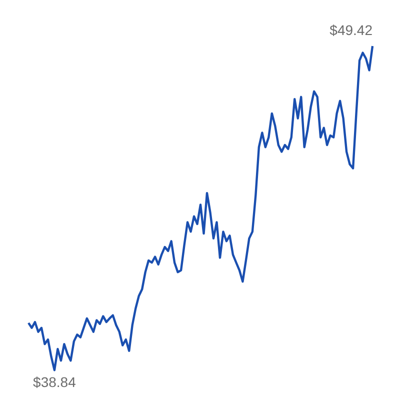 The image size is (400, 400). I want to click on data-label: $49.42, so click(351, 30).